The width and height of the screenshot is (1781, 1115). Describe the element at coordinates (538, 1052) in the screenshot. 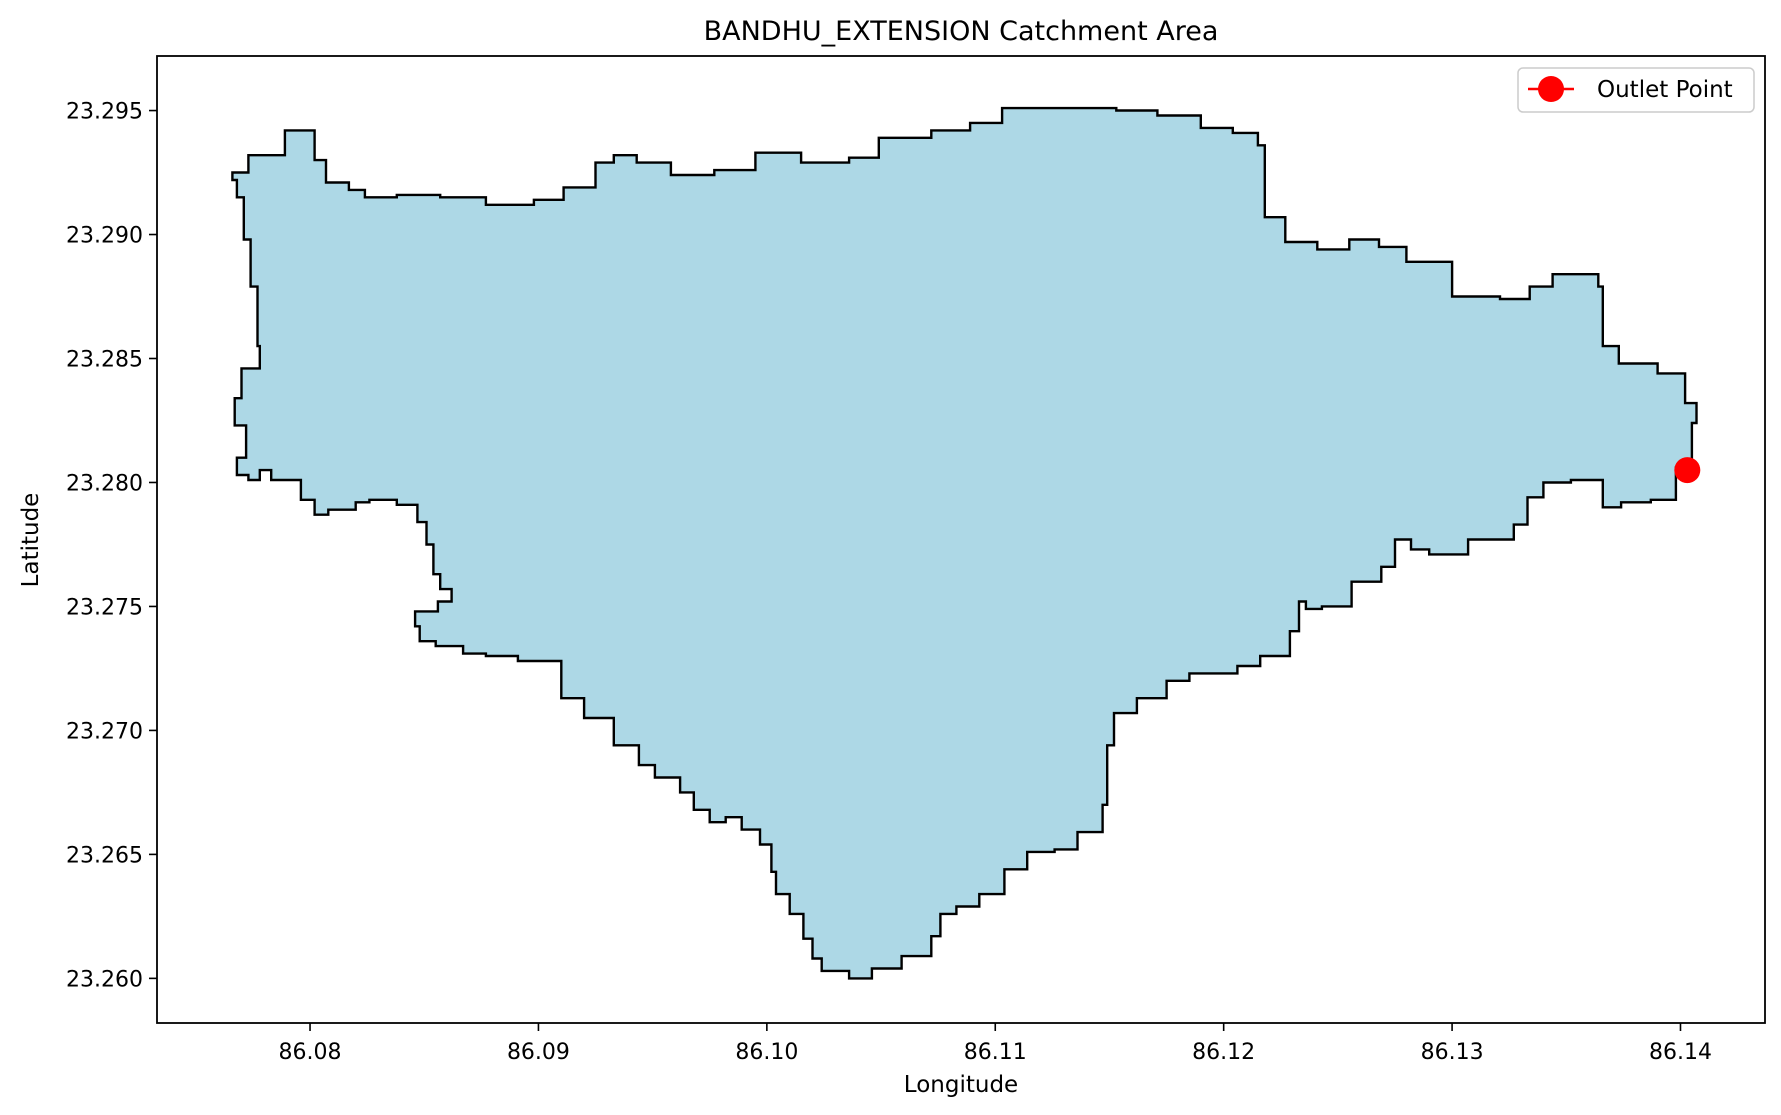

I see `x-tick-label: 86.09` at that location.